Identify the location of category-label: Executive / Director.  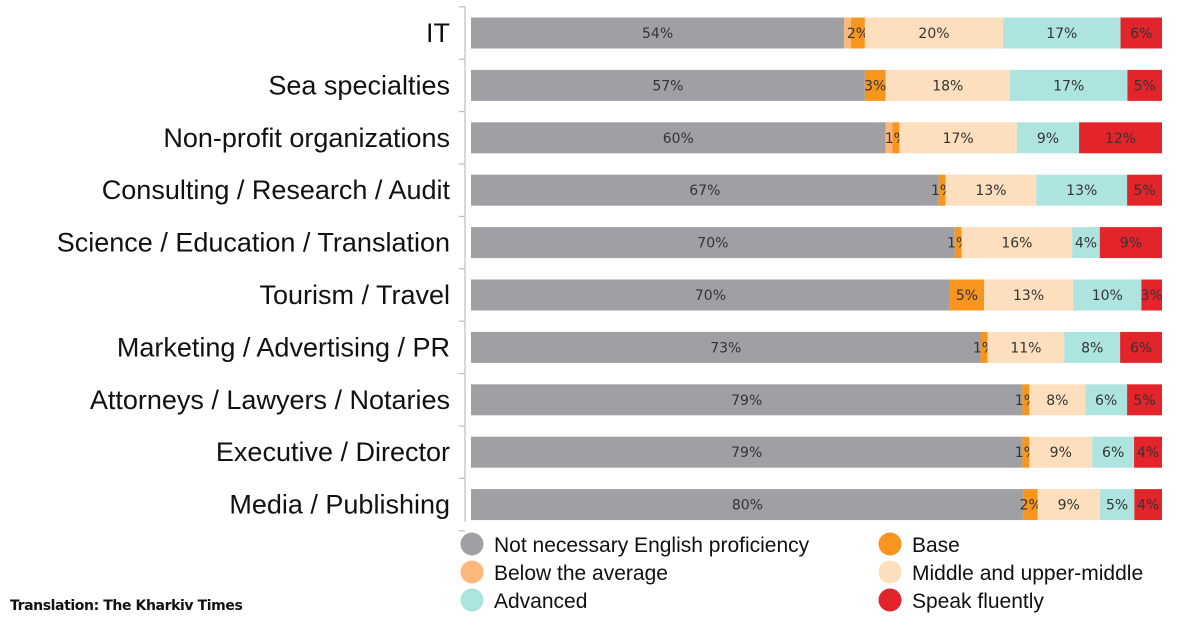
(333, 452).